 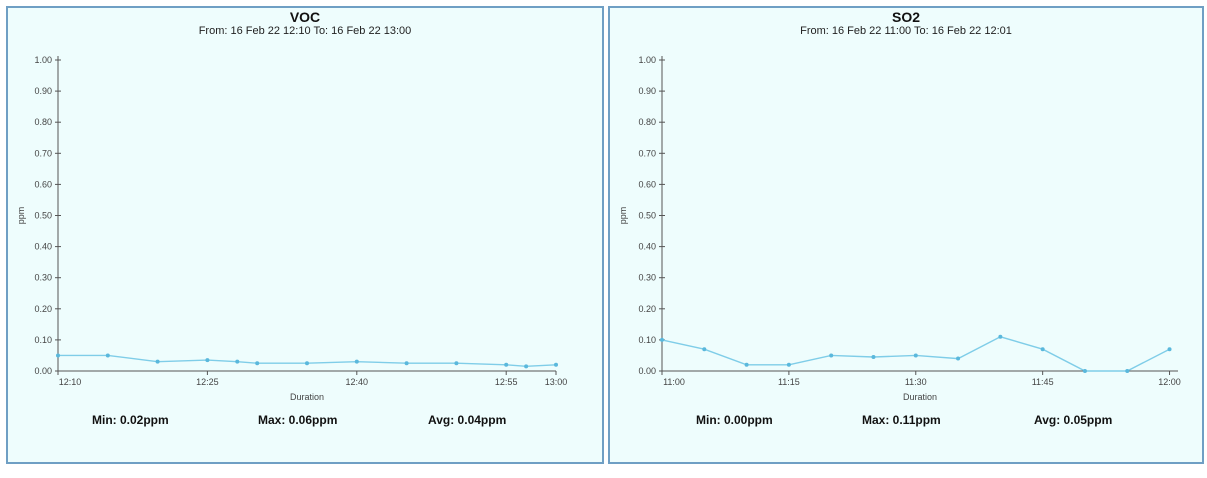 What do you see at coordinates (1169, 382) in the screenshot?
I see `x-tick-label: 12:00` at bounding box center [1169, 382].